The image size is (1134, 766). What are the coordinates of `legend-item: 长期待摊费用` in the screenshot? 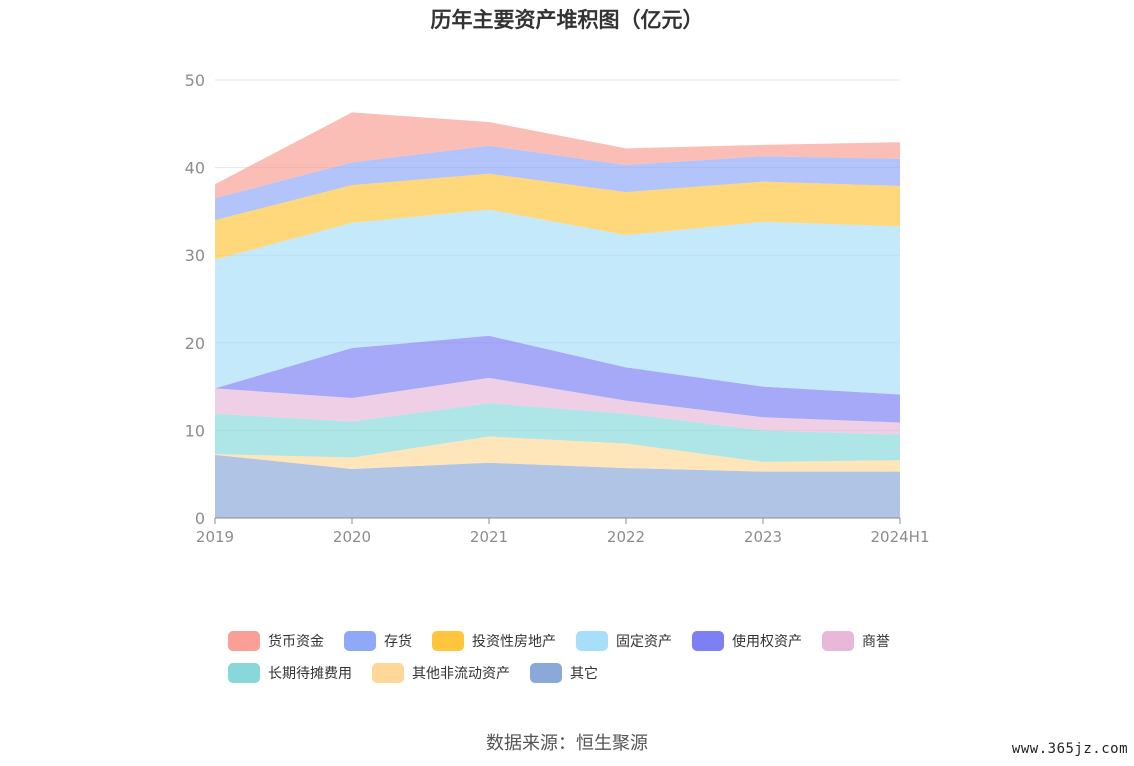 It's located at (290, 673).